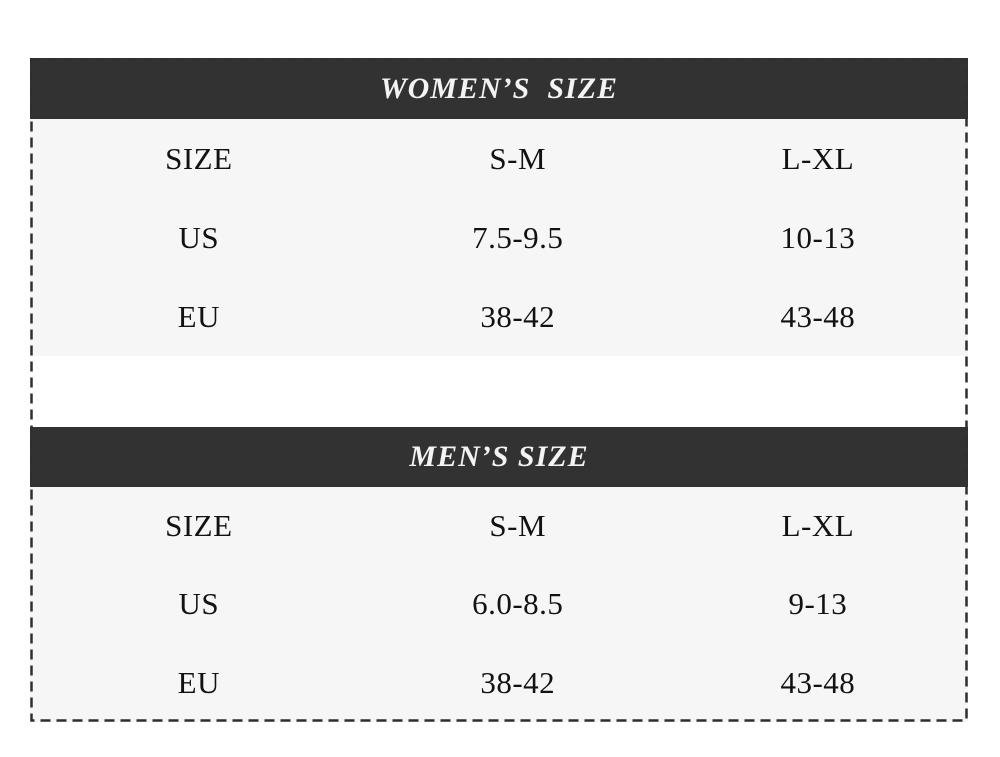 This screenshot has width=1000, height=757. I want to click on table-cell: 7.5-9.5, so click(518, 237).